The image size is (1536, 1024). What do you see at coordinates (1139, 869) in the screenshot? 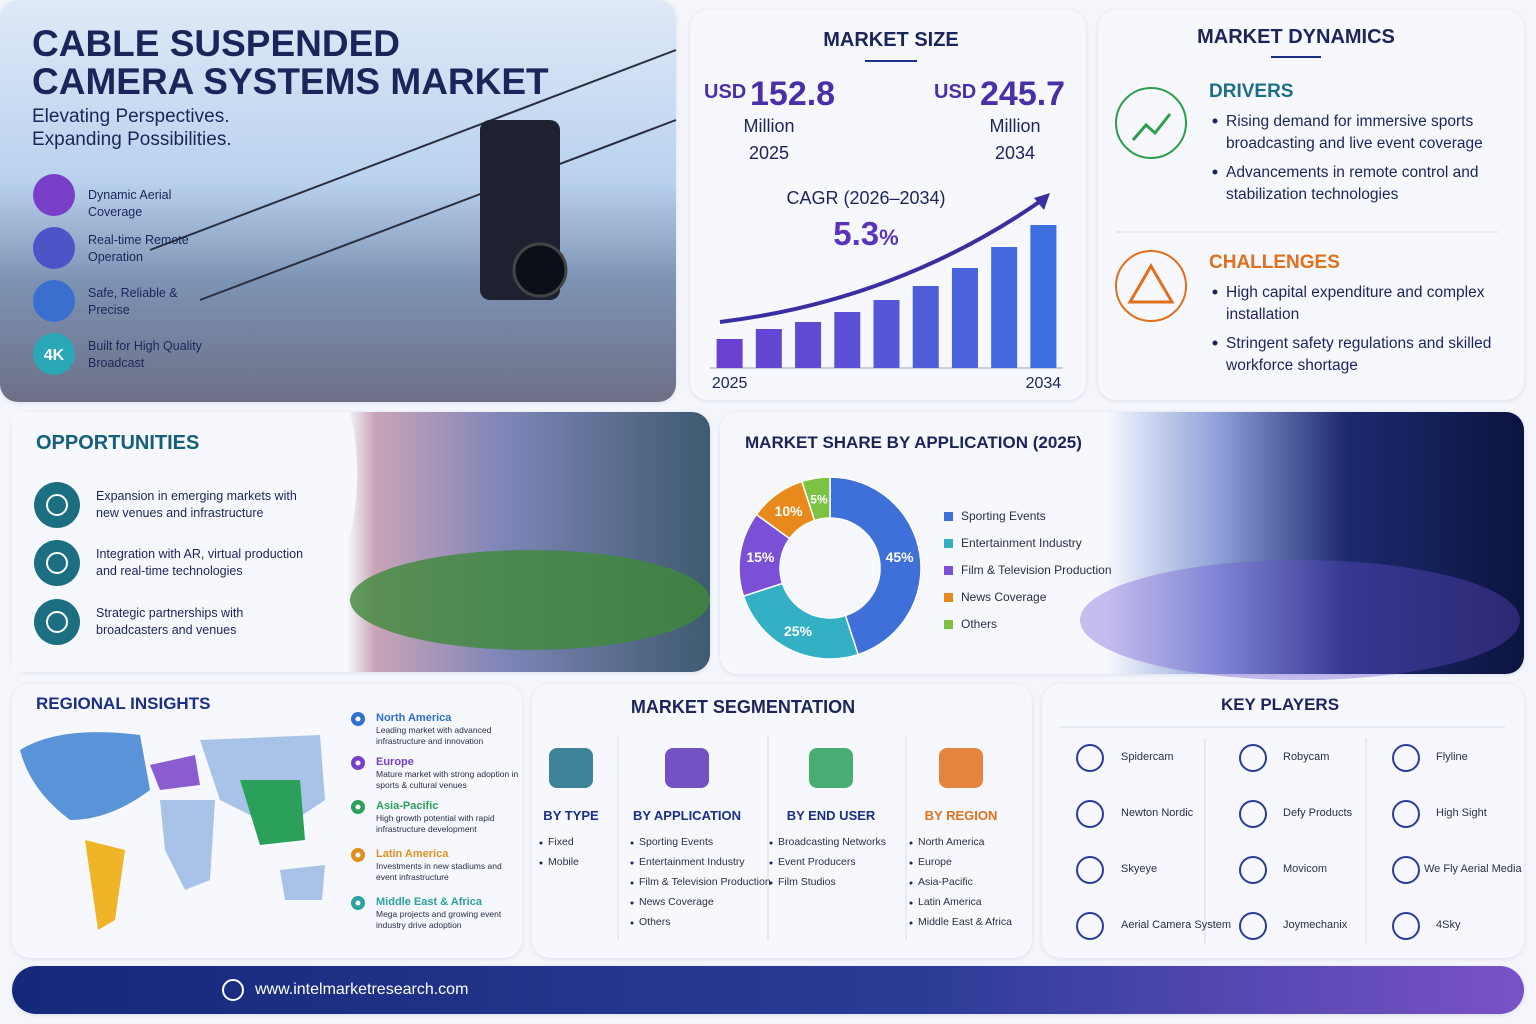
I see `player-name: Skyeye` at bounding box center [1139, 869].